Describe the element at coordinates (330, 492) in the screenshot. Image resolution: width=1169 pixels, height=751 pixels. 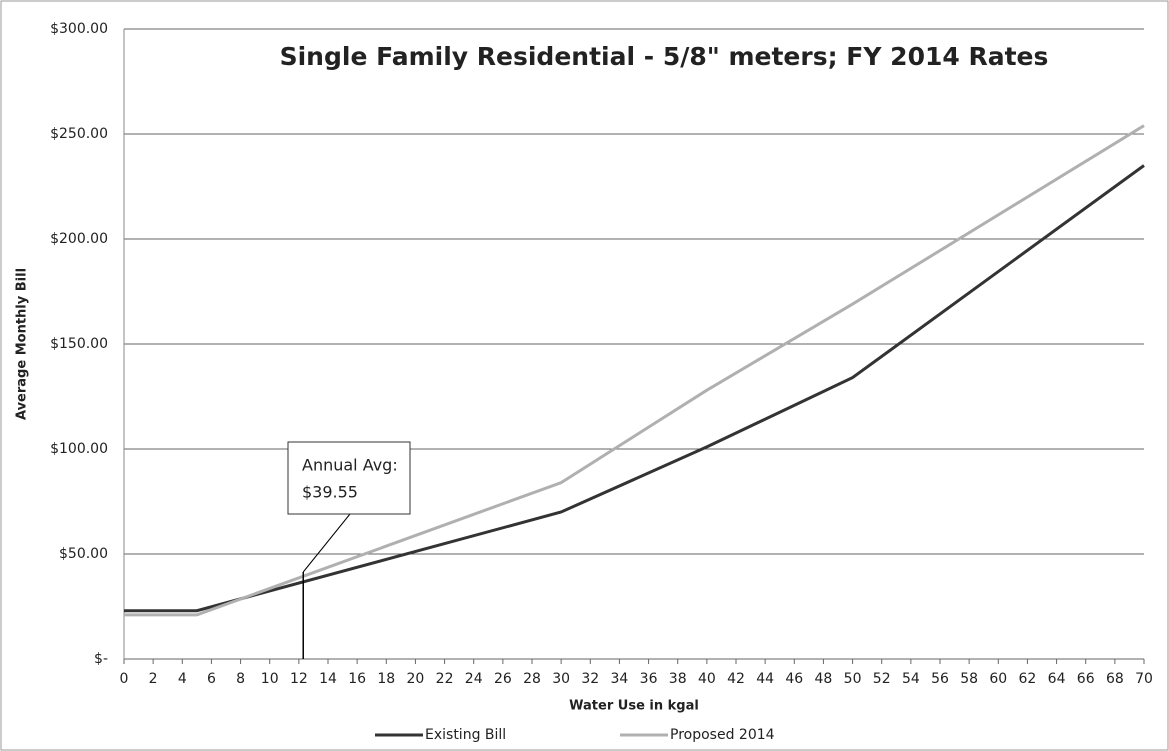
I see `annotation-text: $39.55` at that location.